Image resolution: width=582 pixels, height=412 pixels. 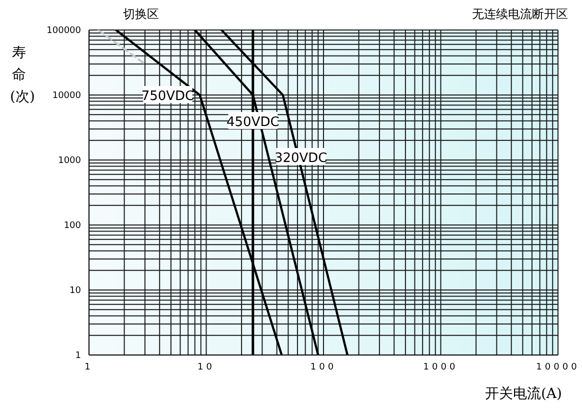 What do you see at coordinates (520, 14) in the screenshot?
I see `text: 无连续电流断开区` at bounding box center [520, 14].